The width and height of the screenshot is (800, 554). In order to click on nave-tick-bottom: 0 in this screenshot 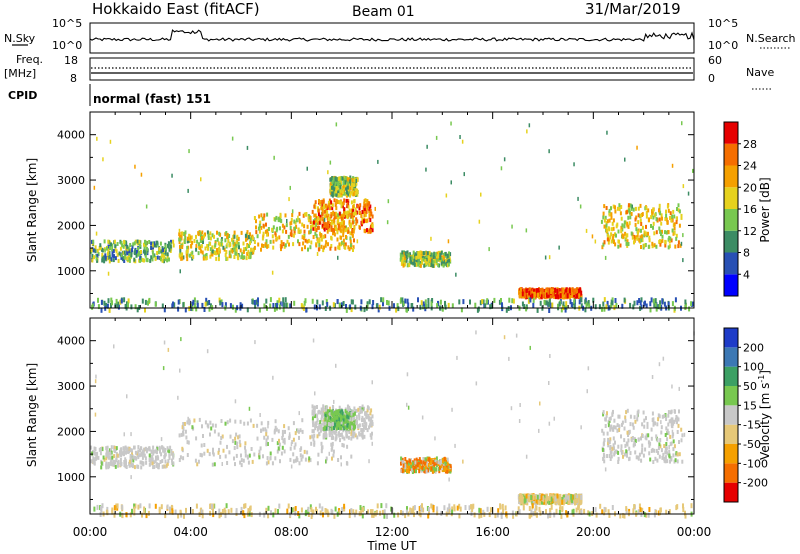, I will do `click(711, 78)`.